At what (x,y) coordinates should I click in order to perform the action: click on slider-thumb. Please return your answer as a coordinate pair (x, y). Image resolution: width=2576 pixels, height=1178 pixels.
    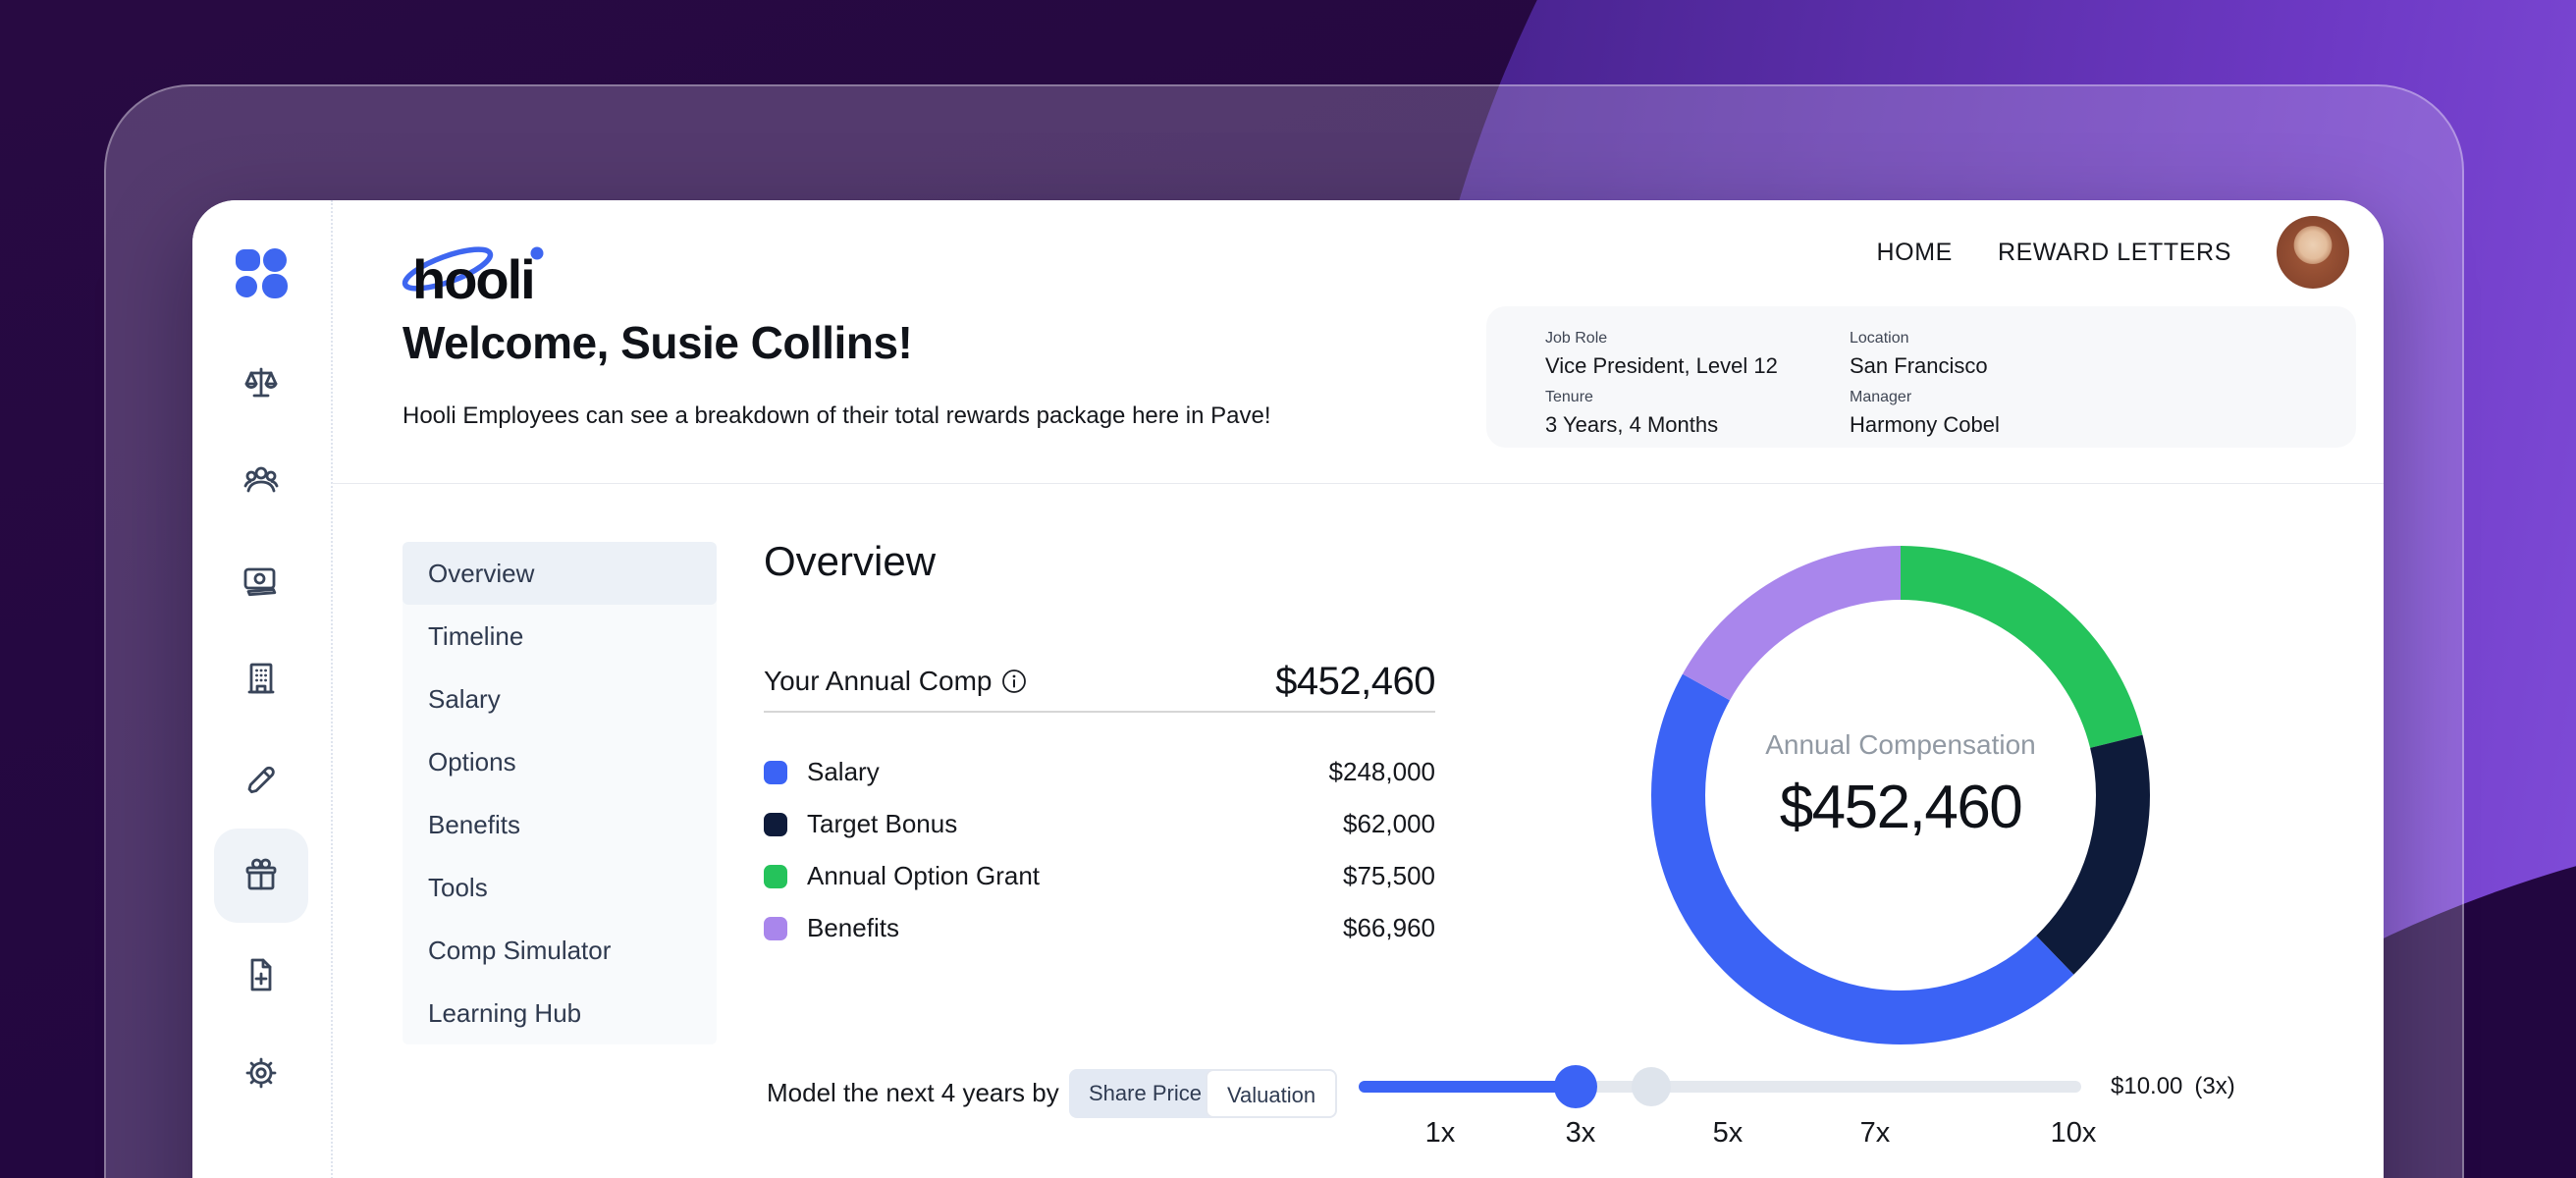
    Looking at the image, I should click on (1575, 1086).